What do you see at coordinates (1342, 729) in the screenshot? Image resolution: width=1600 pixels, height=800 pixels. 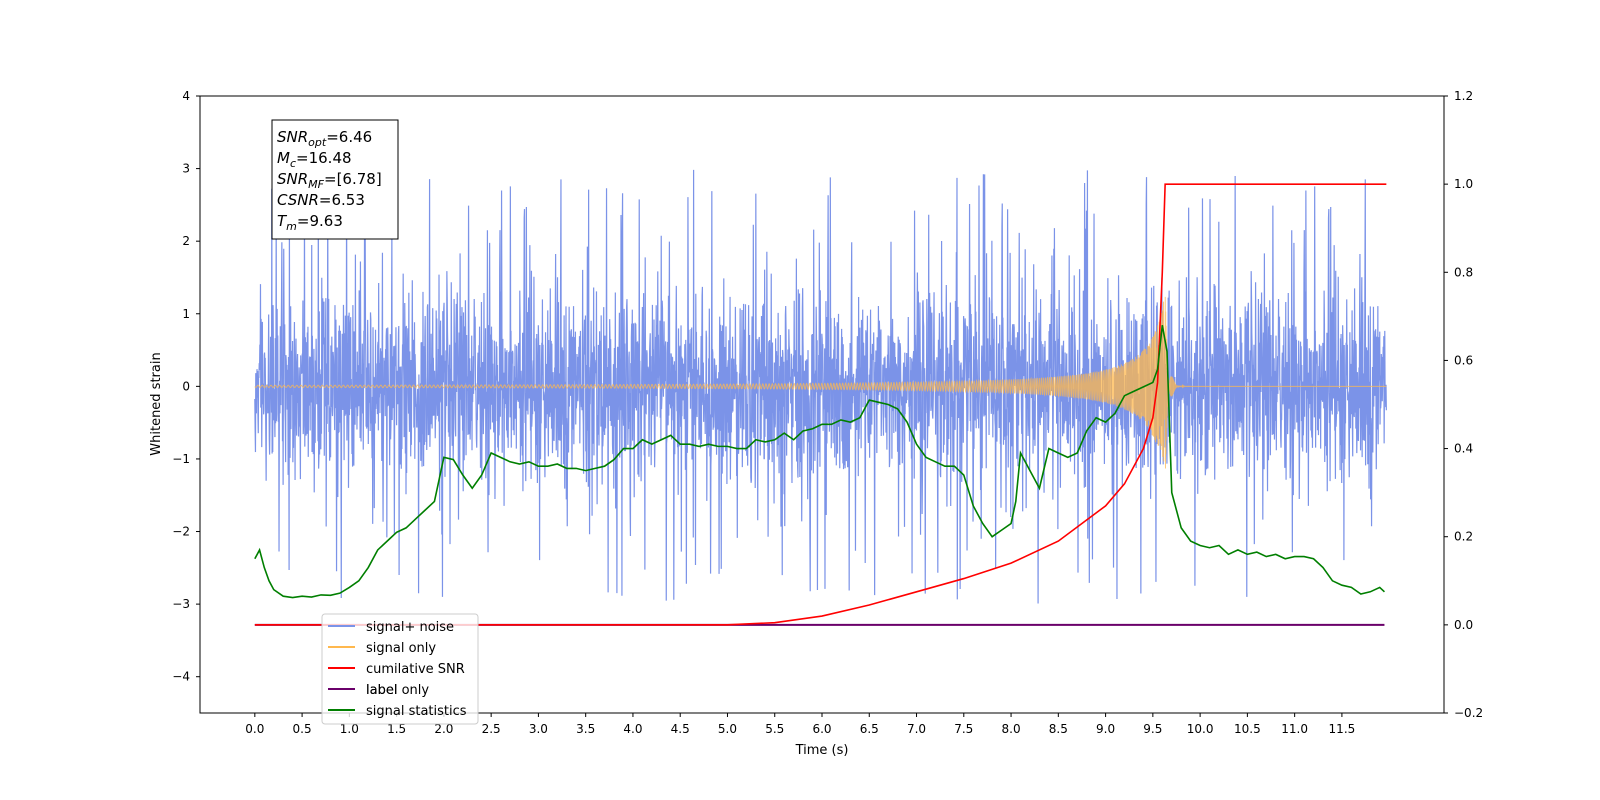 I see `x-tick-label: 11.5` at bounding box center [1342, 729].